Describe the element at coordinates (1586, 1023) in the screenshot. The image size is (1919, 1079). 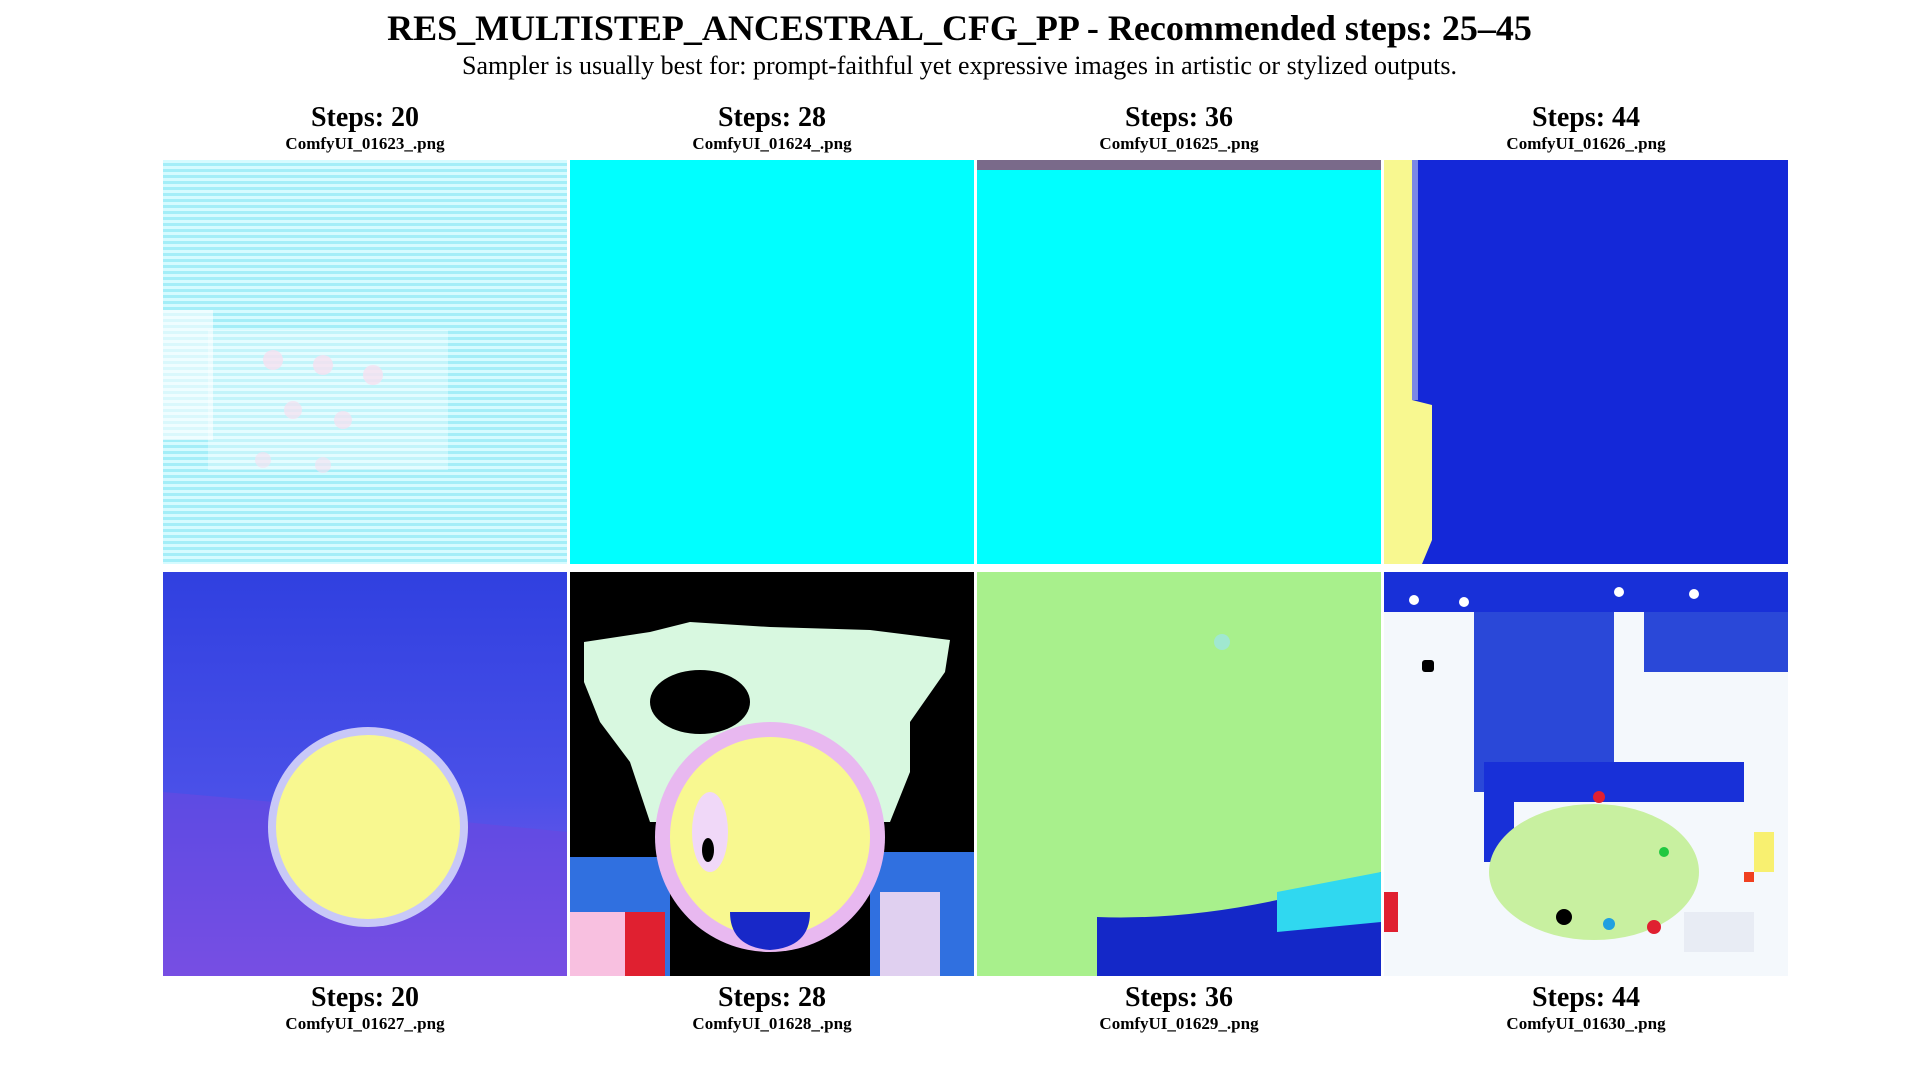
I see `filename-label: ComfyUI_01630_.png` at that location.